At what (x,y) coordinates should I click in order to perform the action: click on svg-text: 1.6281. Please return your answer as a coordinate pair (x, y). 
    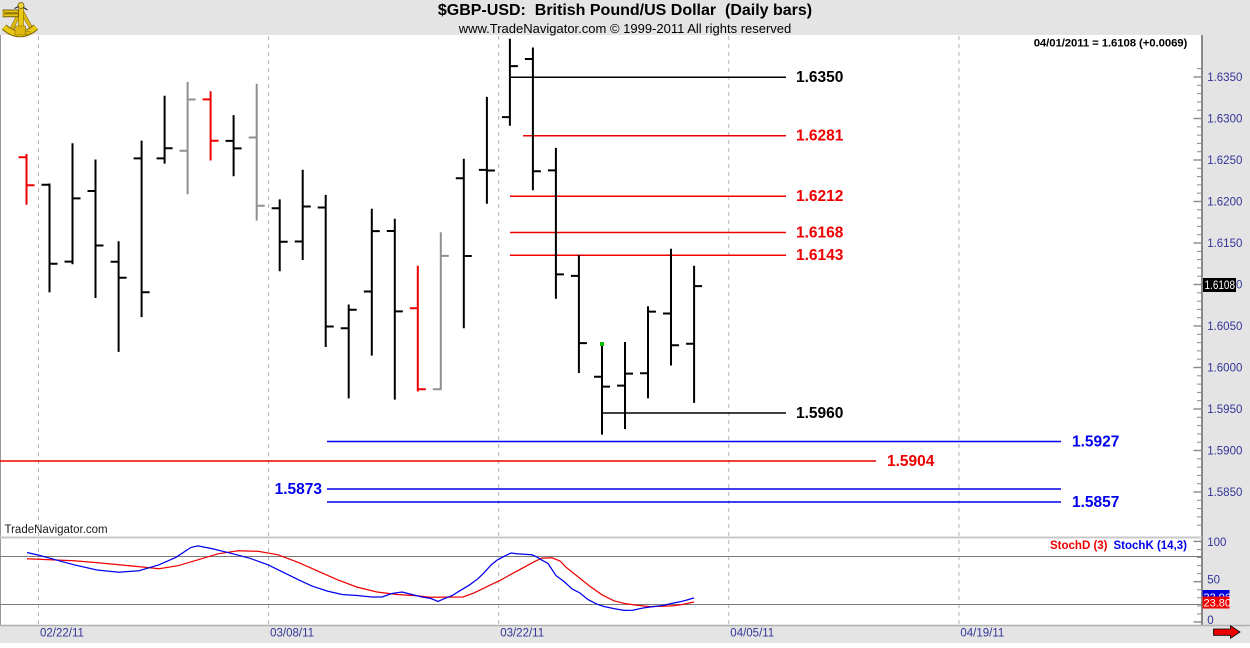
    Looking at the image, I should click on (820, 136).